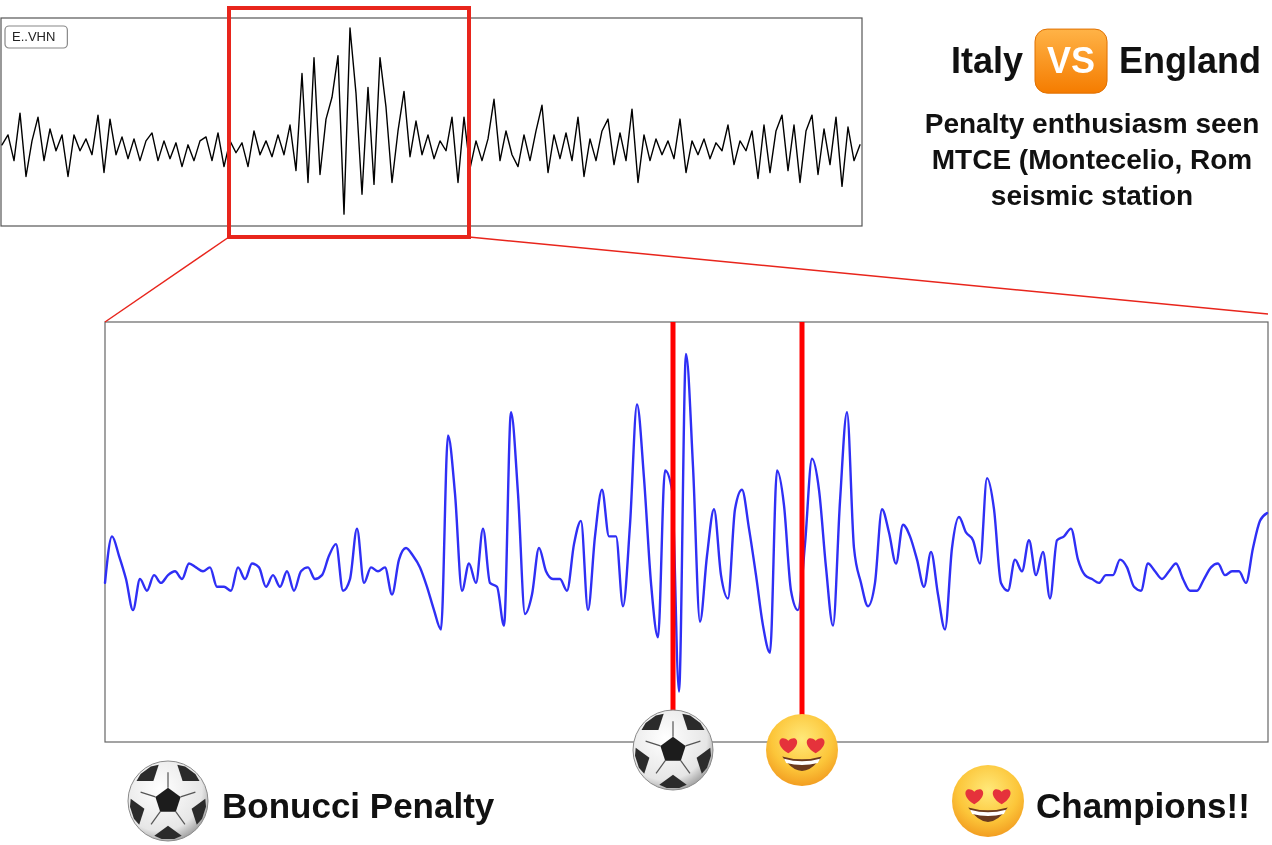  I want to click on chart-subtitle: Penalty enthusiasm seen MTCE (Montecelio, Rom seismic station, so click(1092, 159).